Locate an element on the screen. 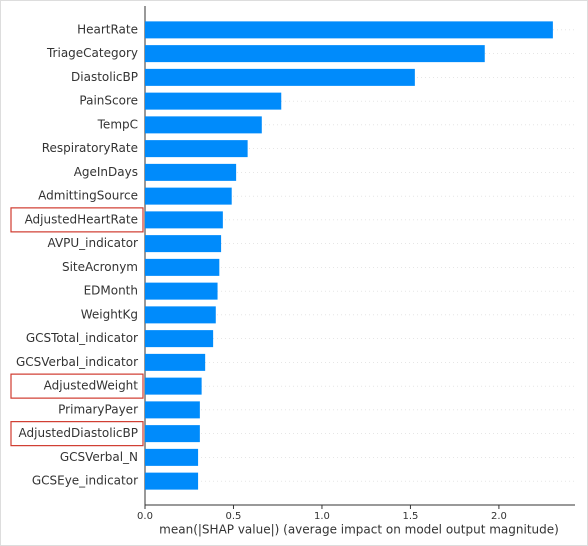  y-tick-label: EDMonth is located at coordinates (111, 291).